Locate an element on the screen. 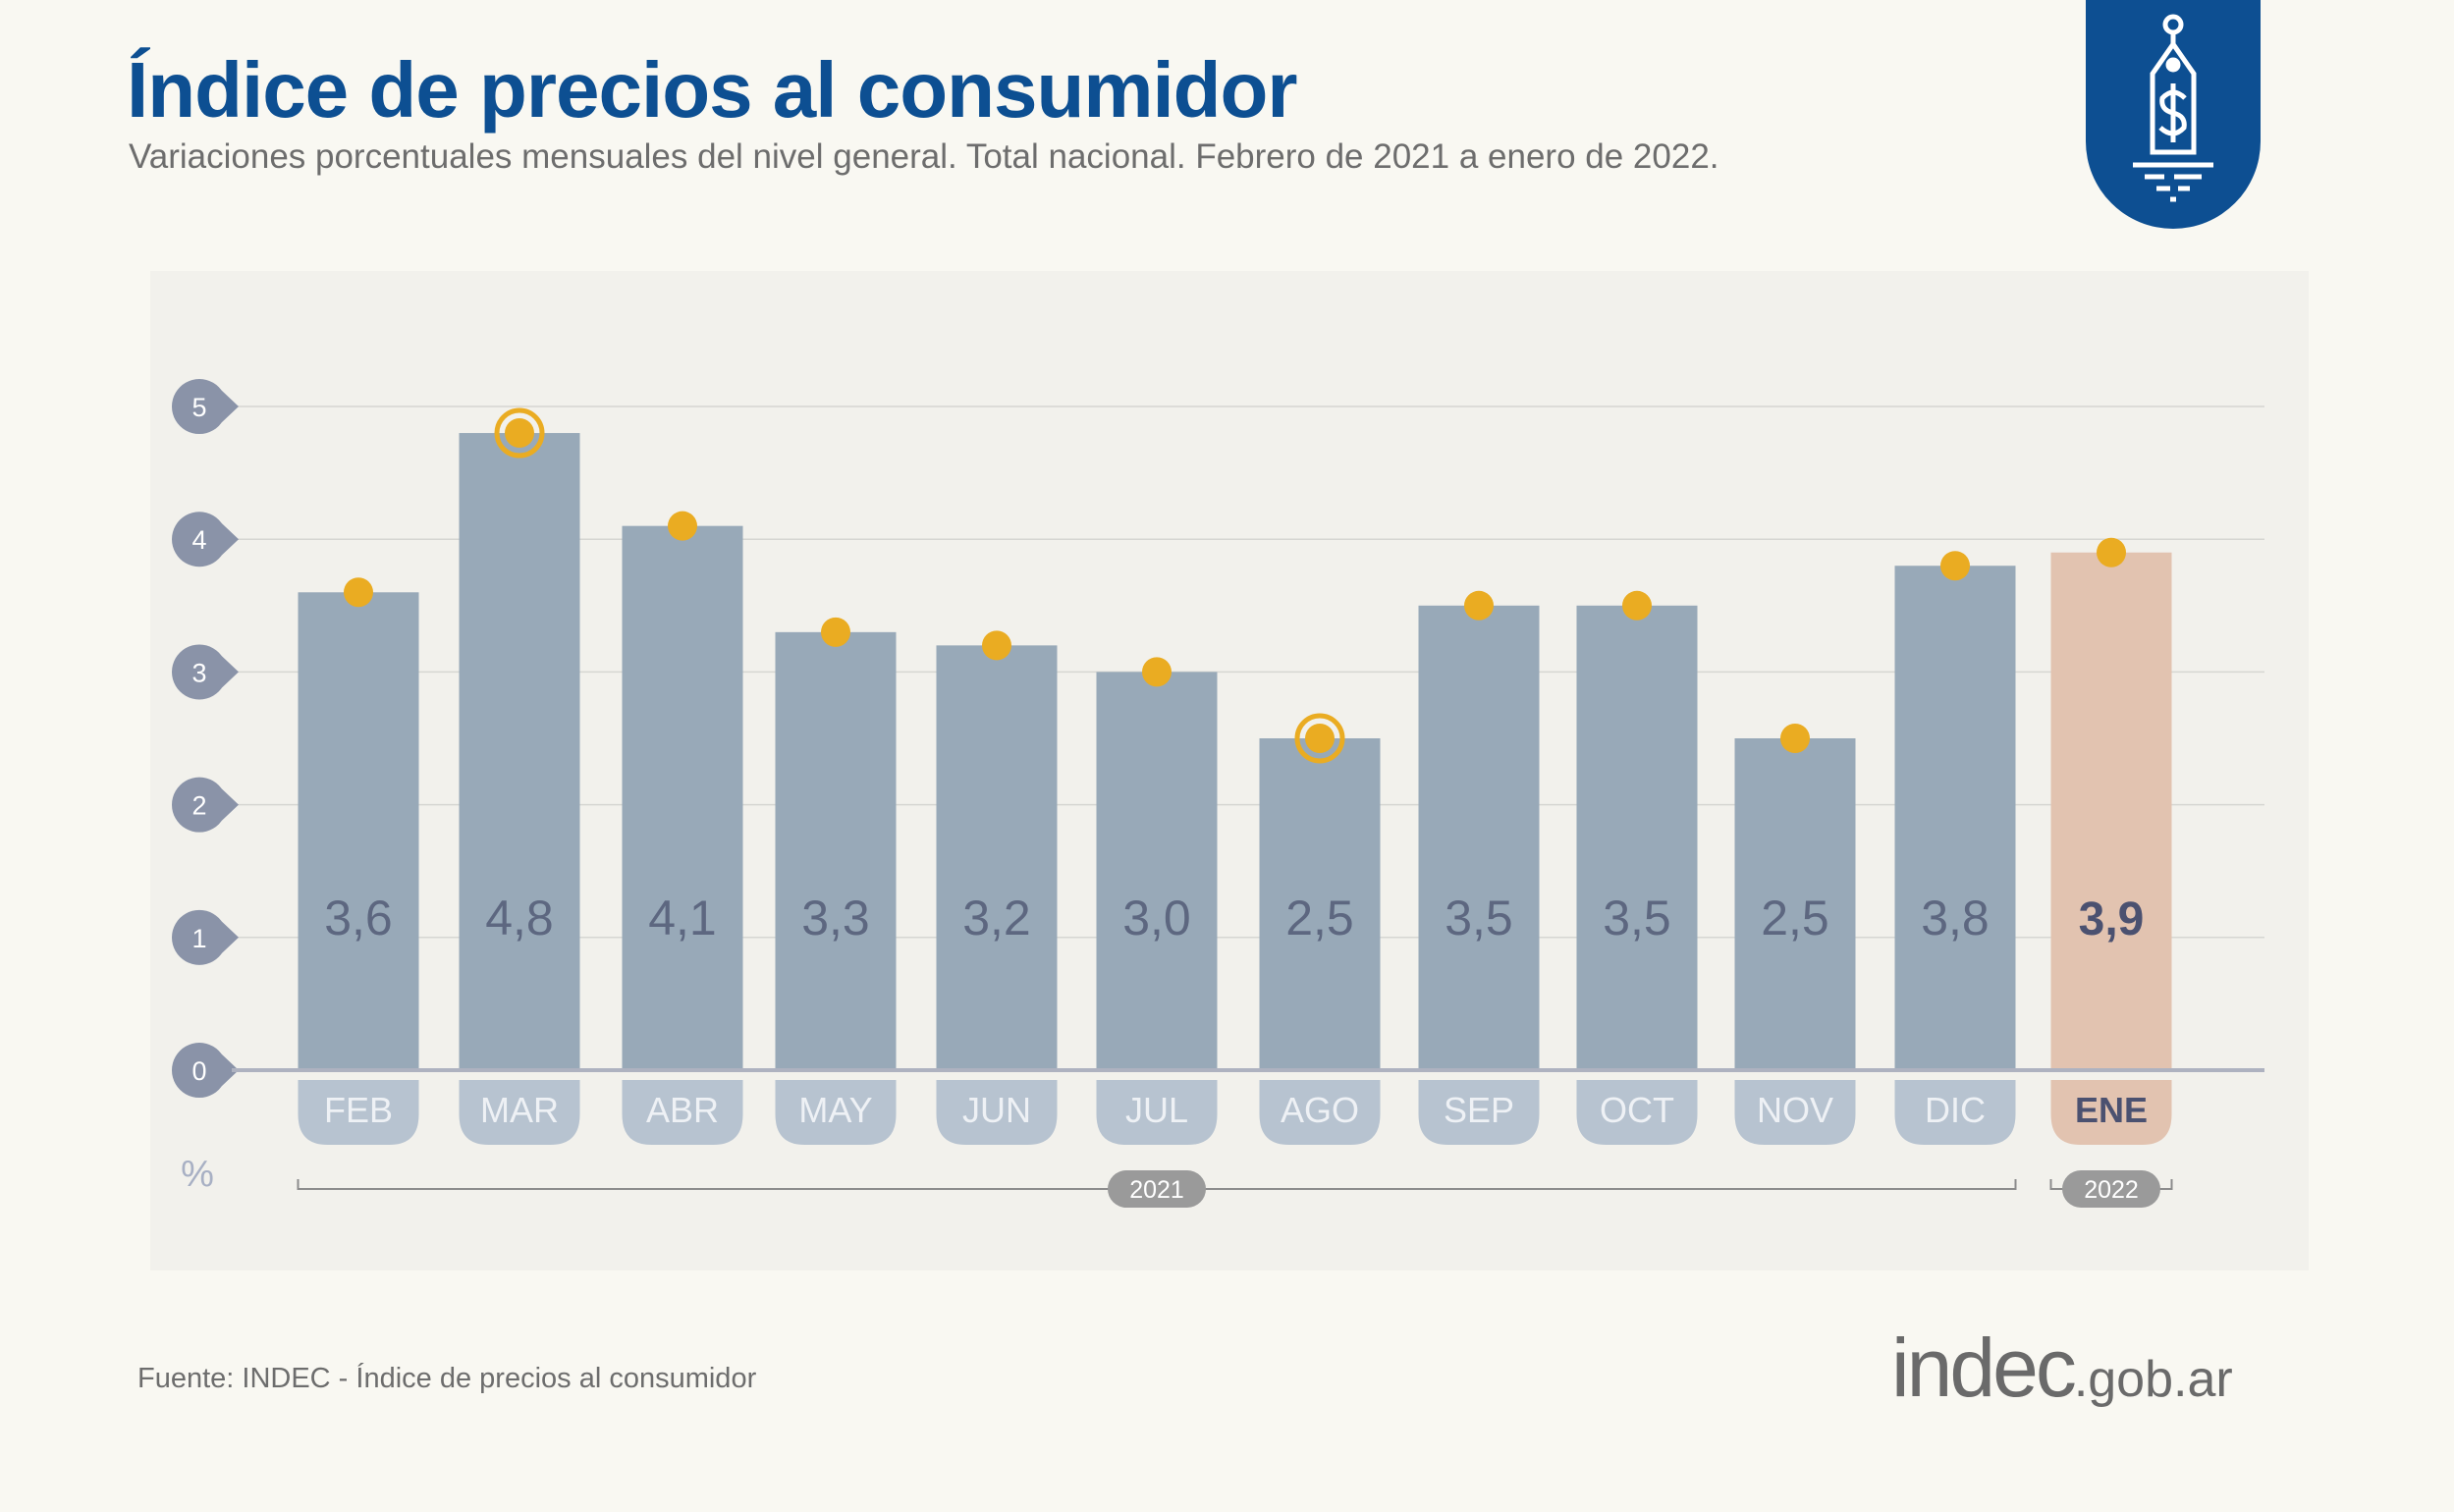 The image size is (2454, 1512). data-label: 3,3 is located at coordinates (835, 918).